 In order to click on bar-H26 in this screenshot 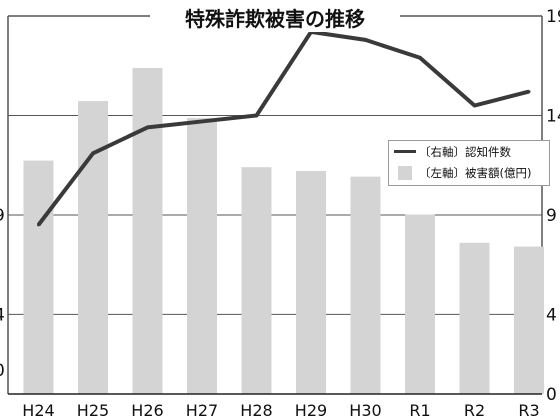, I will do `click(147, 230)`.